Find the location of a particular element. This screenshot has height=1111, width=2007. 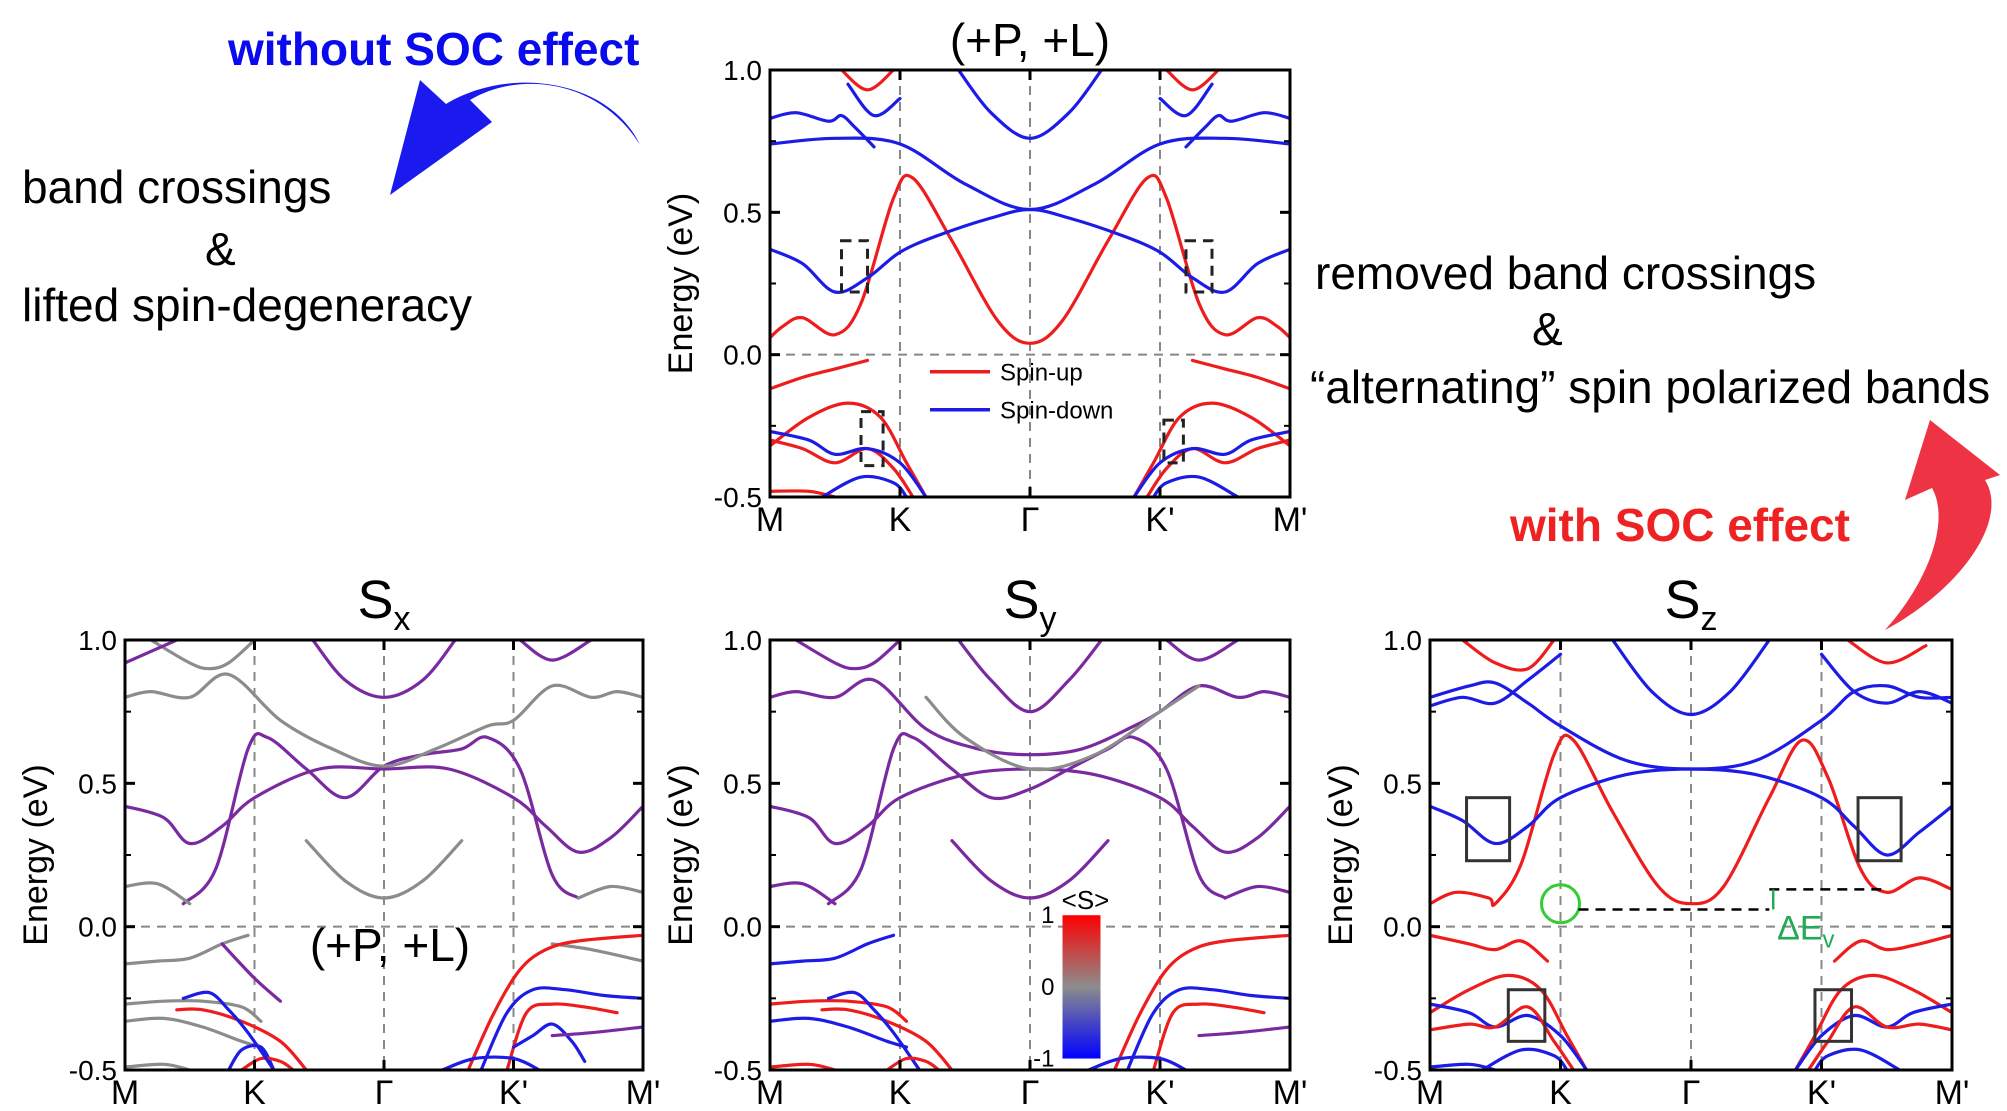

left-text-line-2: & is located at coordinates (220, 249).